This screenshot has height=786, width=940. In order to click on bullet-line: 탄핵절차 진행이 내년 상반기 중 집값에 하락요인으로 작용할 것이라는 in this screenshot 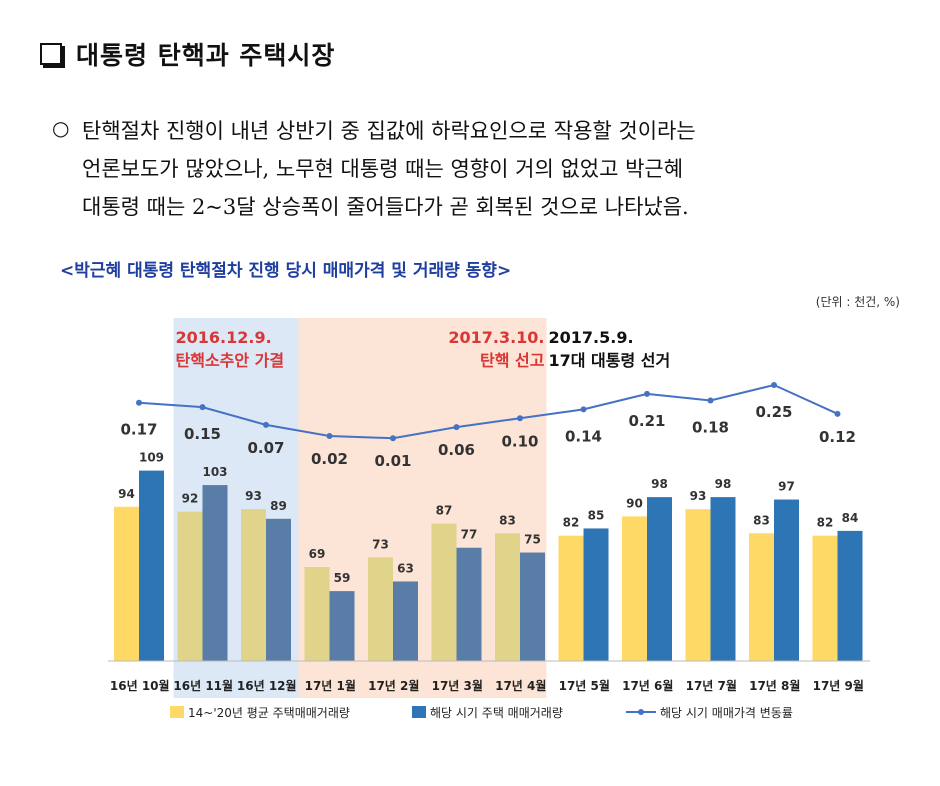, I will do `click(389, 131)`.